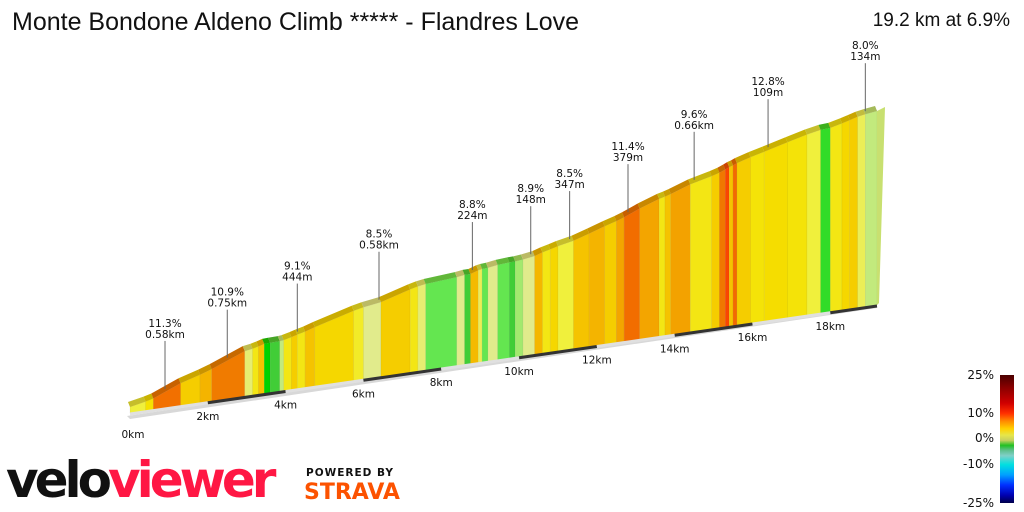 Image resolution: width=1024 pixels, height=512 pixels. What do you see at coordinates (227, 304) in the screenshot?
I see `annotation-length: 0.75km` at bounding box center [227, 304].